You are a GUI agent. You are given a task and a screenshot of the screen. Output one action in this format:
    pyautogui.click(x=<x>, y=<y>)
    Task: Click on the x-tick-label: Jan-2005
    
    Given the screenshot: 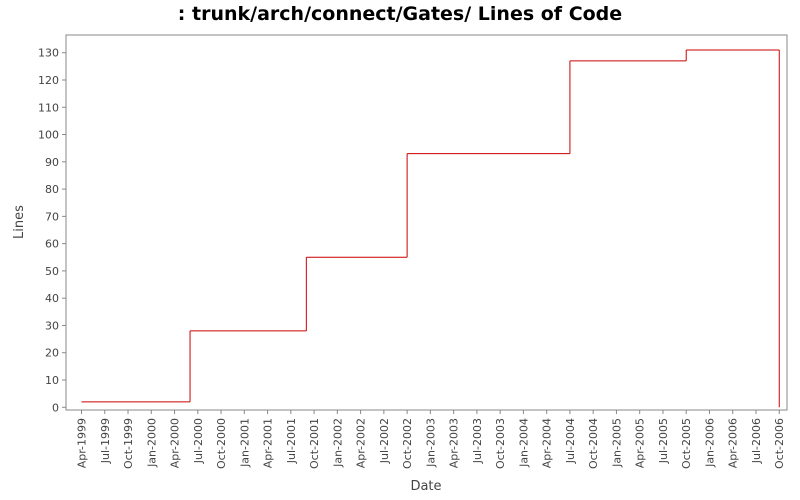 What is the action you would take?
    pyautogui.click(x=616, y=443)
    